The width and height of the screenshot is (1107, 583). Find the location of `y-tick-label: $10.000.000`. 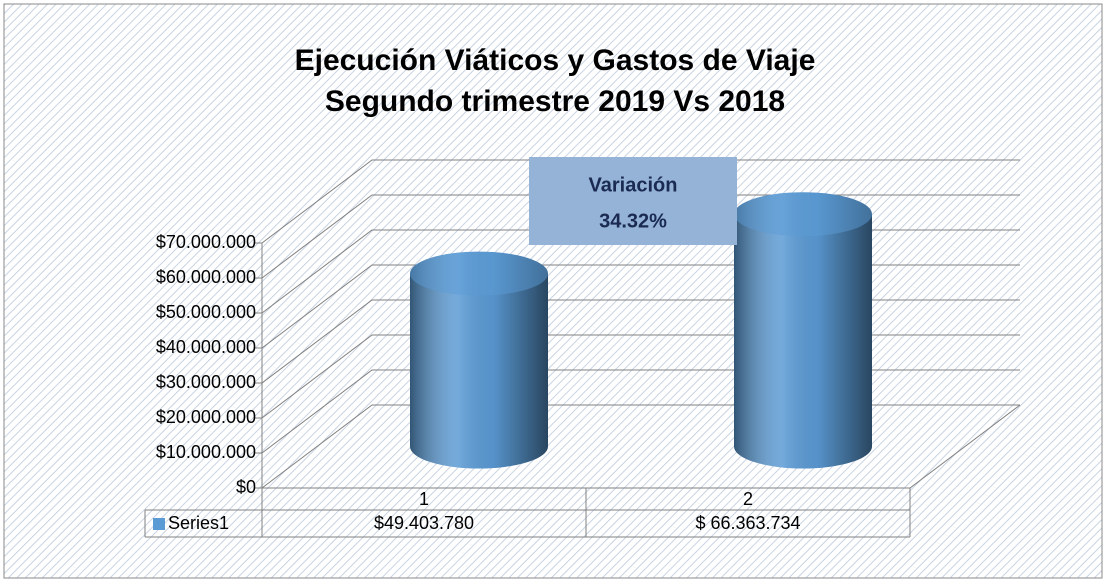

y-tick-label: $10.000.000 is located at coordinates (206, 452).